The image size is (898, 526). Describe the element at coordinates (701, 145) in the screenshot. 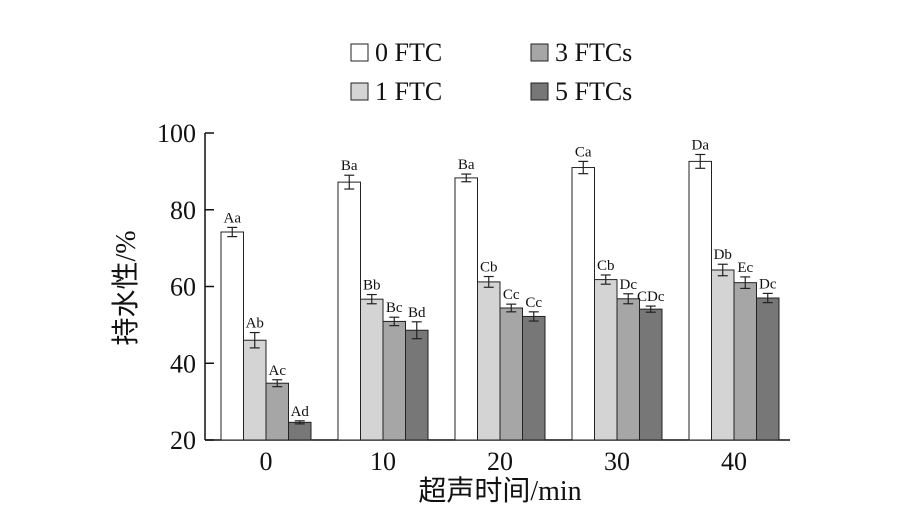

I see `significance-label: Da` at that location.